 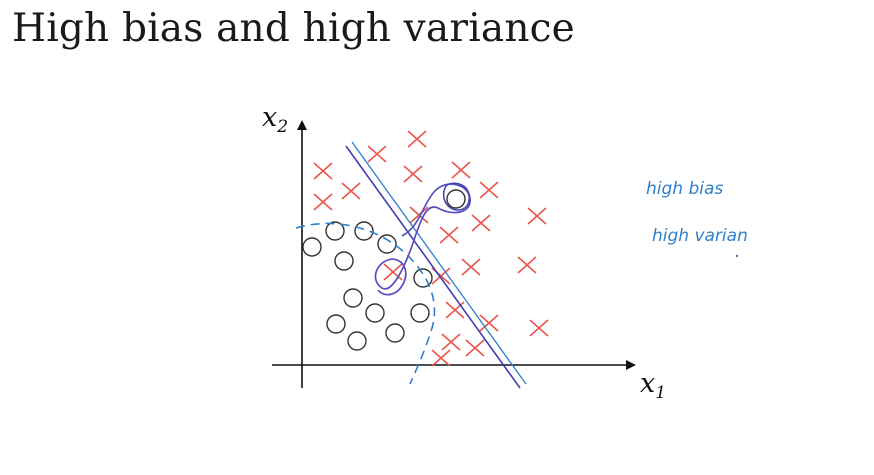 What do you see at coordinates (275, 119) in the screenshot?
I see `y-axis-label: x2` at bounding box center [275, 119].